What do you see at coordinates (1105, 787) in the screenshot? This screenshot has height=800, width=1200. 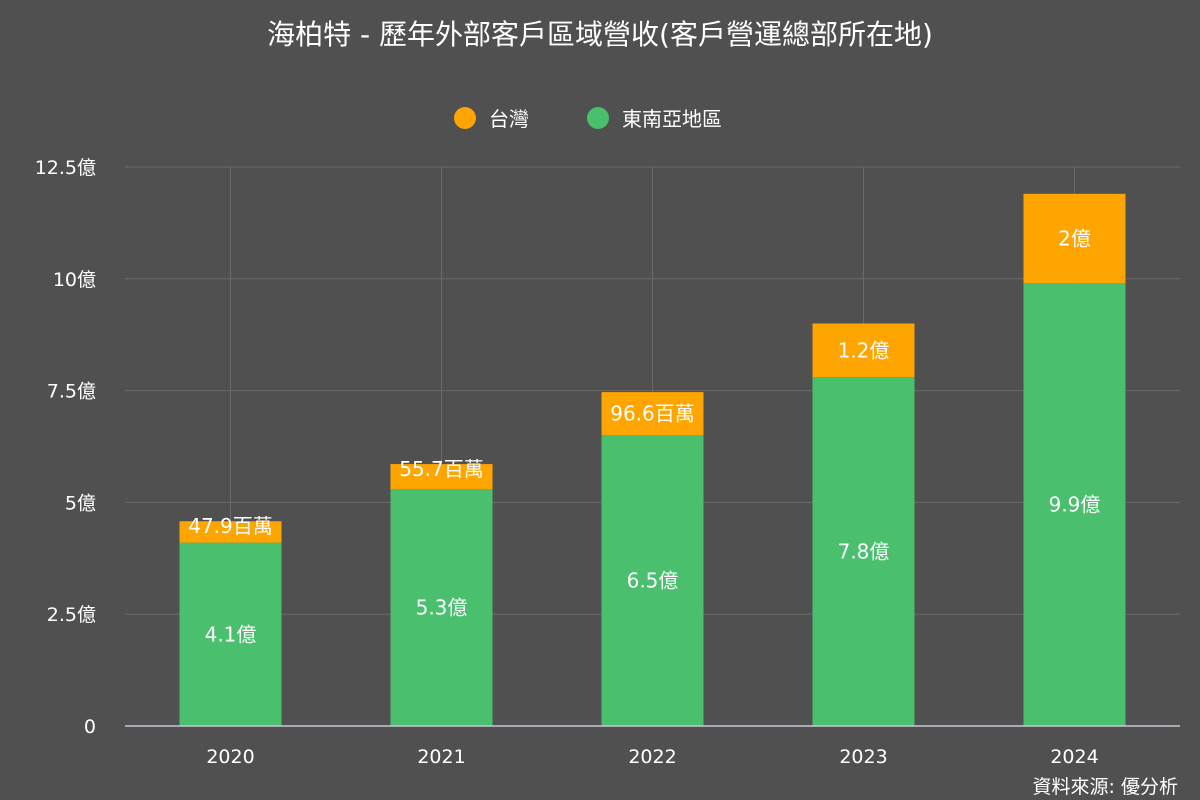 I see `source-note: 資料來源: 優分析` at bounding box center [1105, 787].